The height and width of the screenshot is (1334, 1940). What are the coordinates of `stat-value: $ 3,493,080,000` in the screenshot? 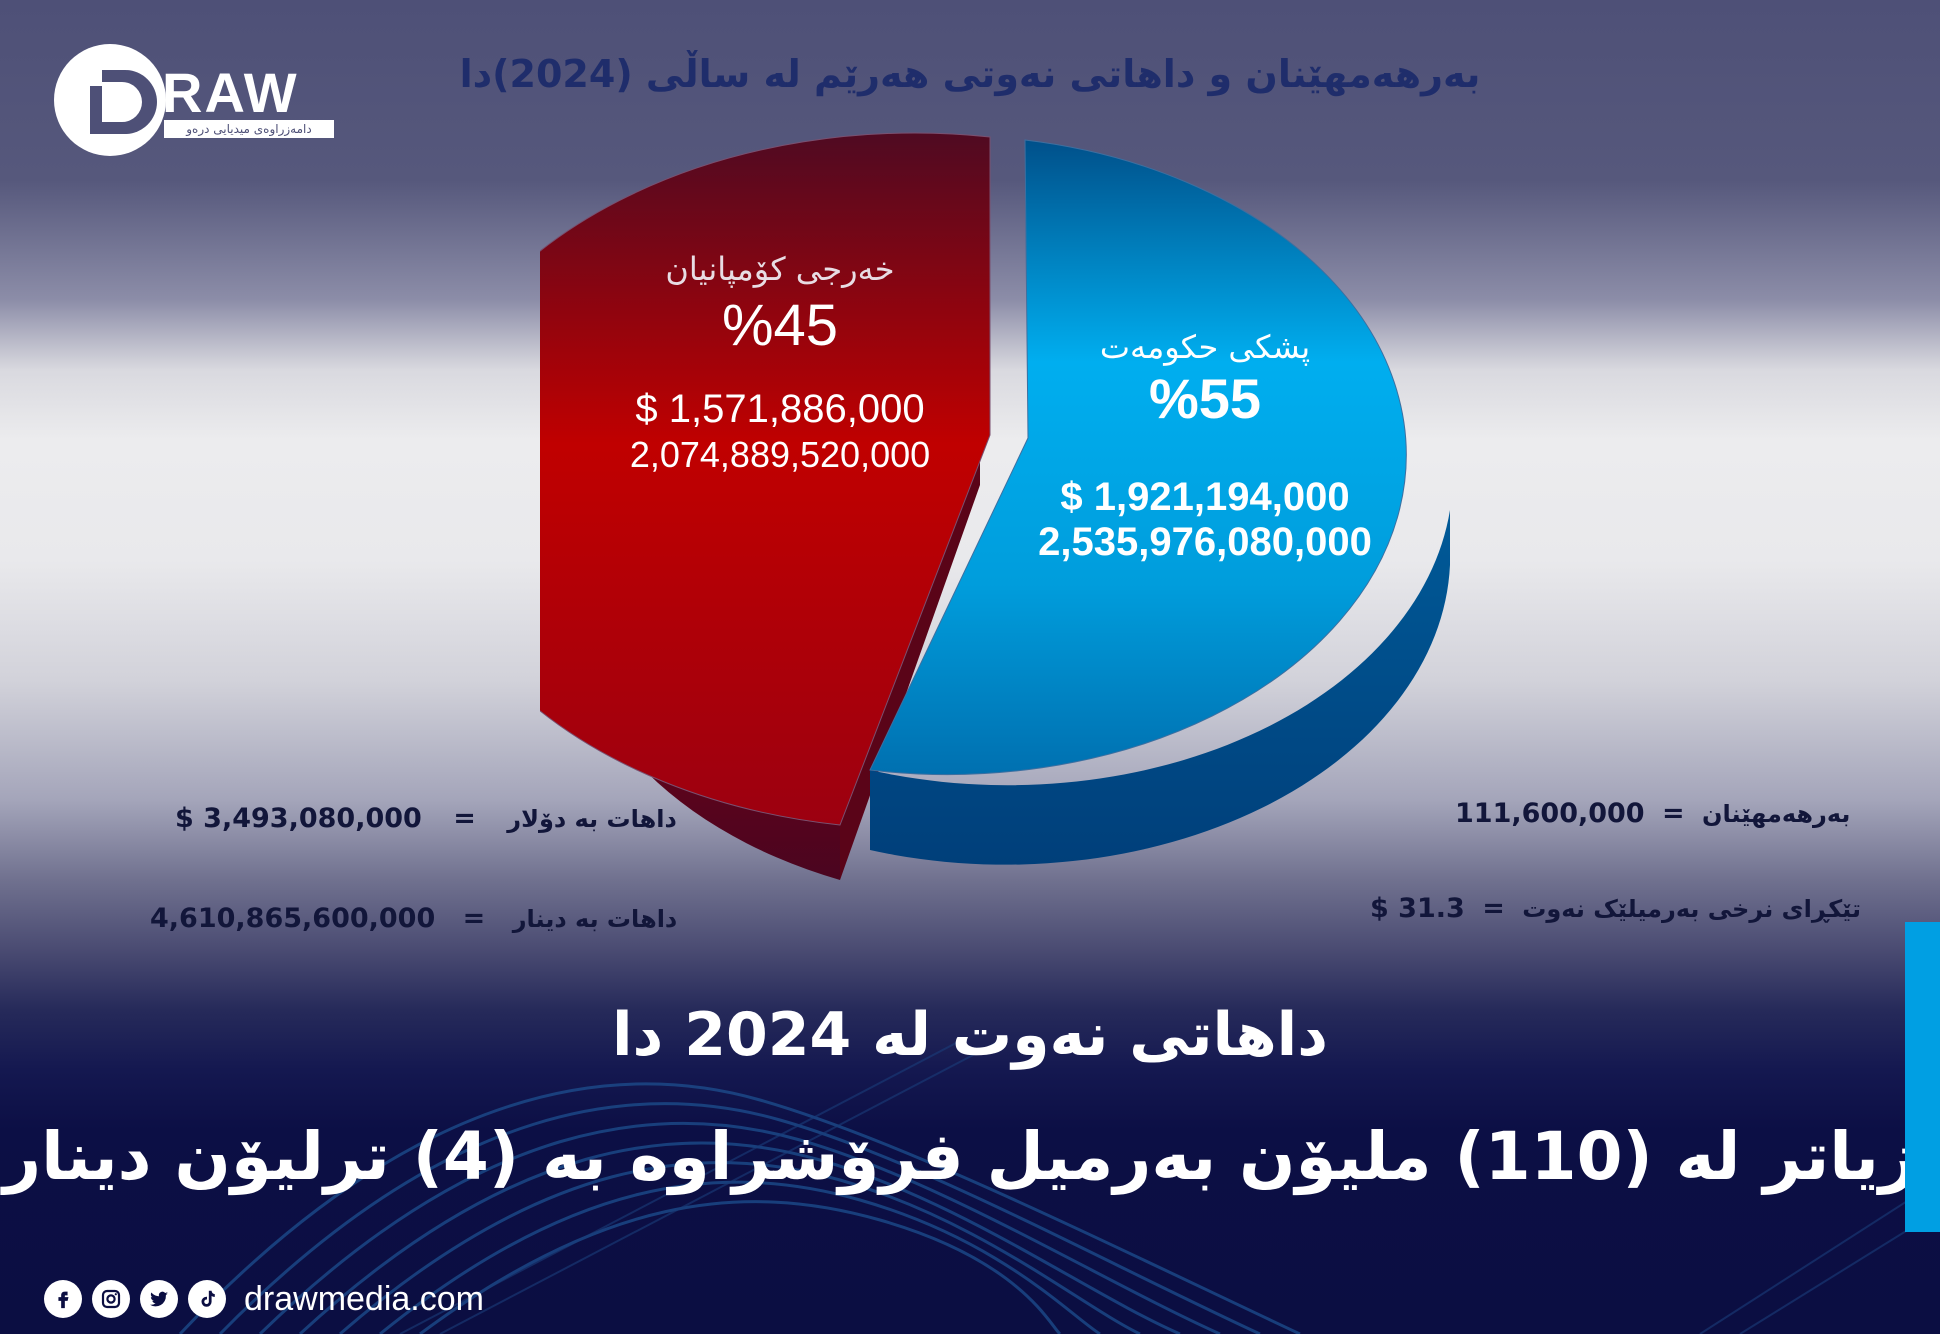 It's located at (298, 818).